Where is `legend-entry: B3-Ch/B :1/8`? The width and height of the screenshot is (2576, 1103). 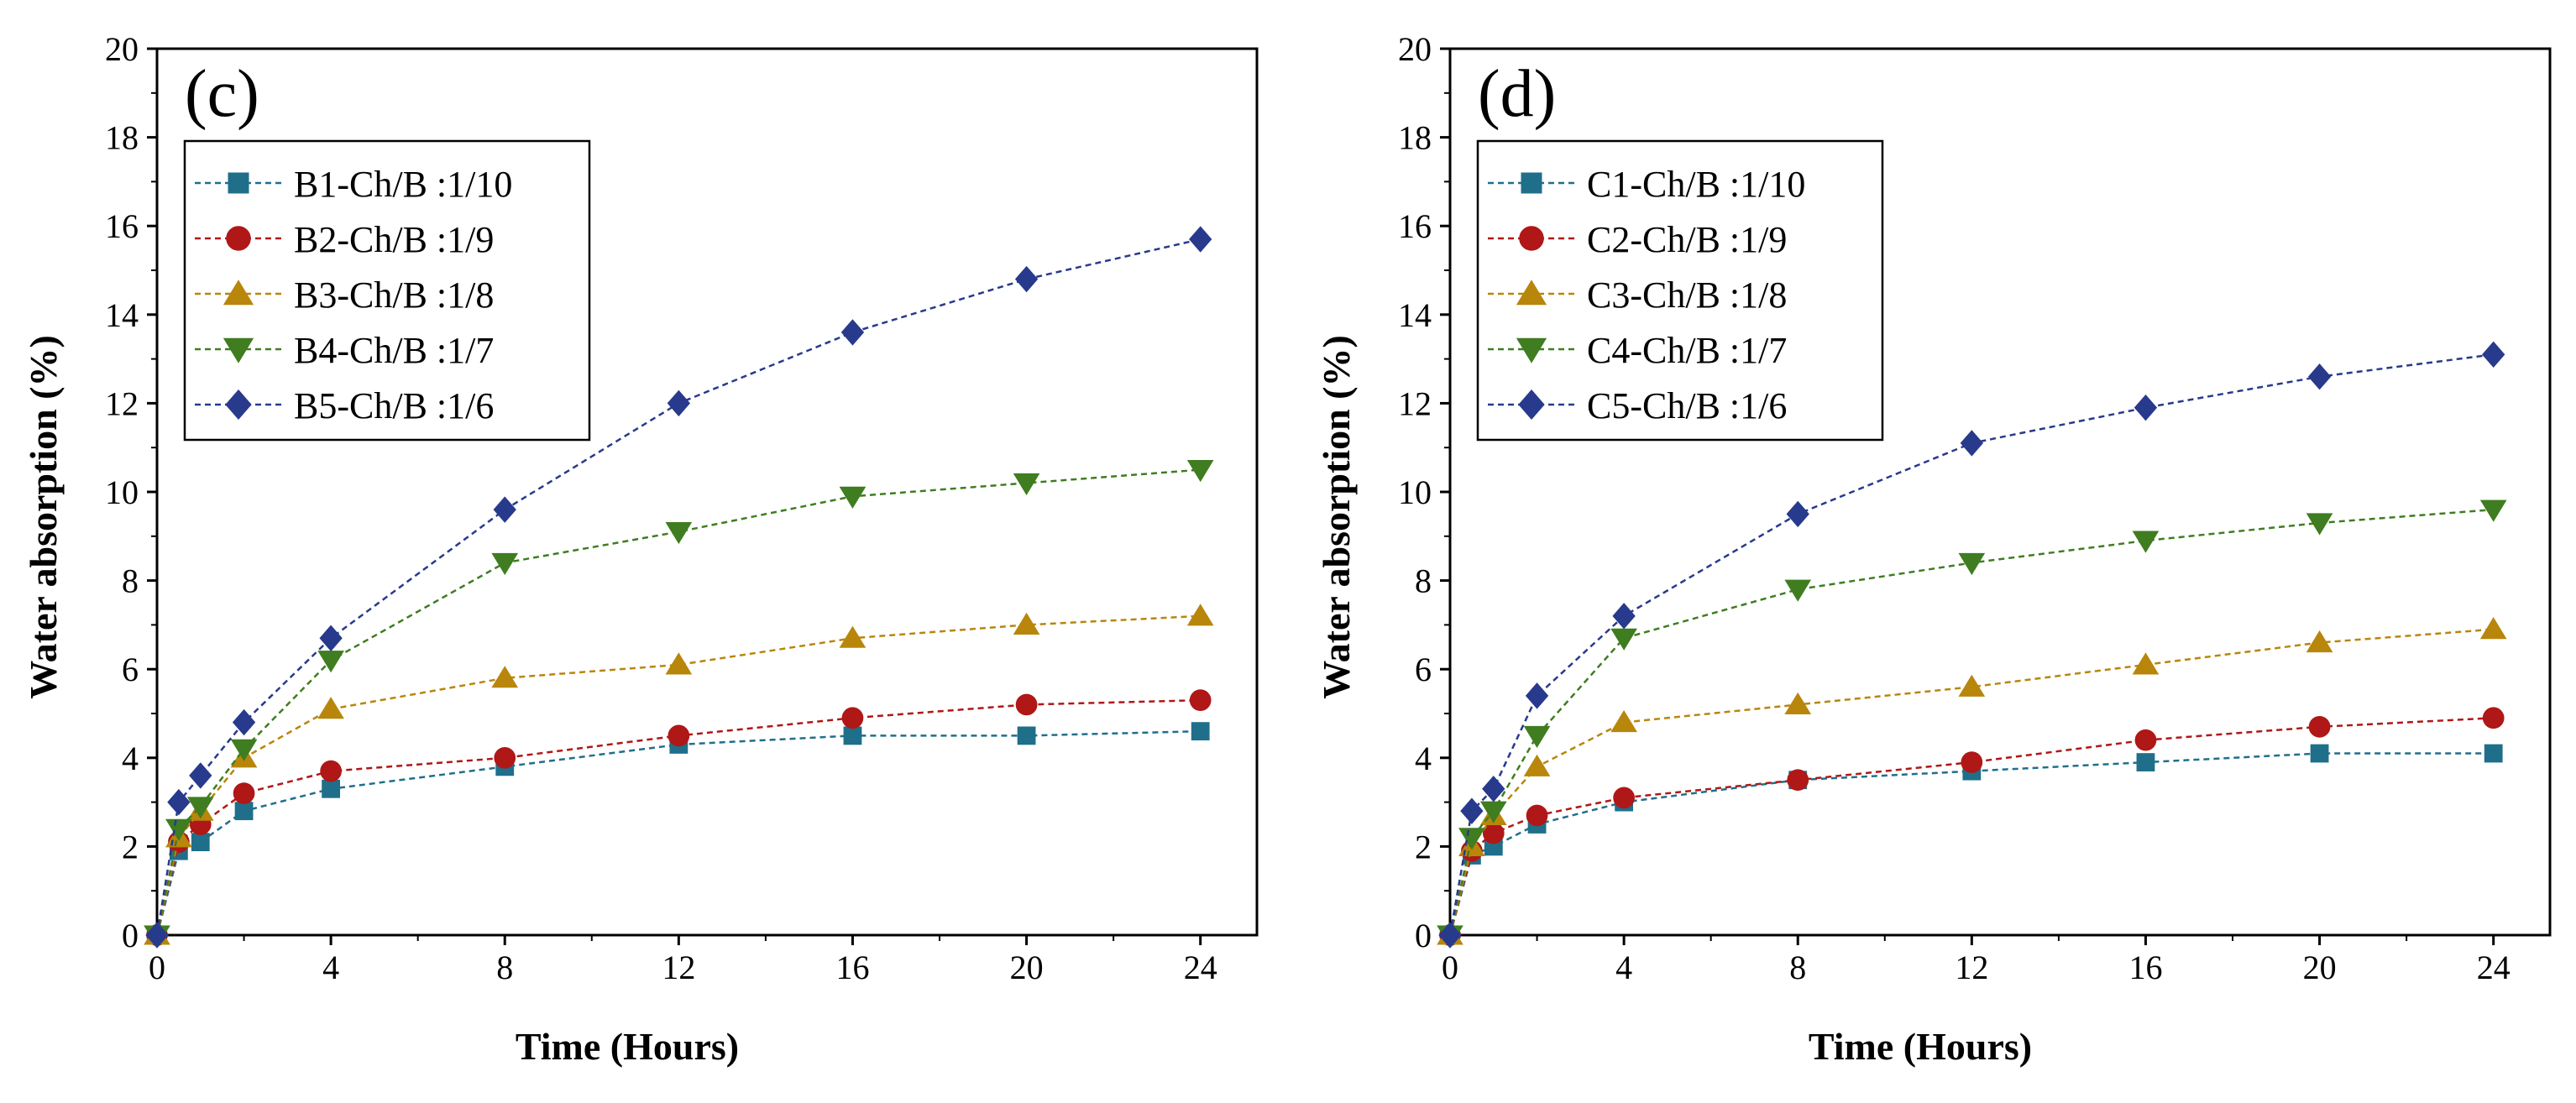 legend-entry: B3-Ch/B :1/8 is located at coordinates (344, 295).